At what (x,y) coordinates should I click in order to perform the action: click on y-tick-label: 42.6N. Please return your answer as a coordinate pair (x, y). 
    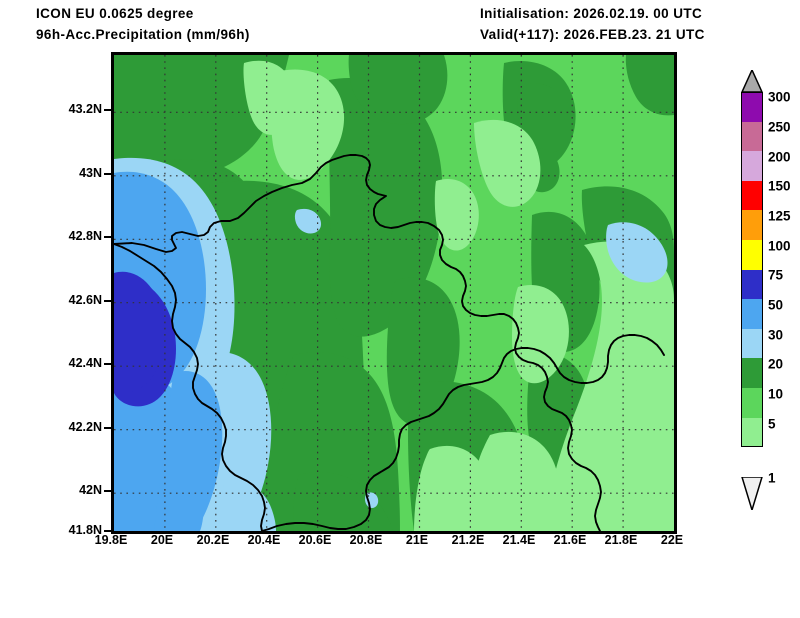
    Looking at the image, I should click on (85, 300).